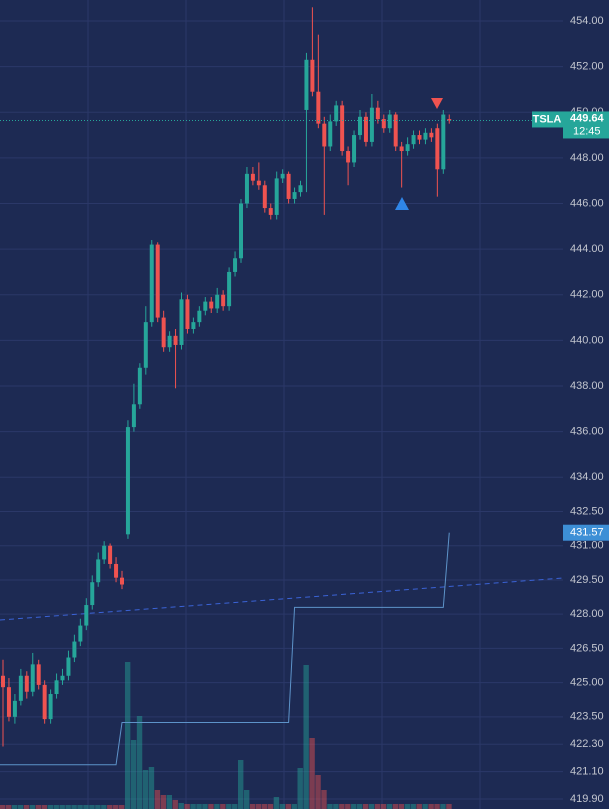 This screenshot has height=809, width=609. Describe the element at coordinates (587, 744) in the screenshot. I see `y-tick-label: 422.30` at that location.